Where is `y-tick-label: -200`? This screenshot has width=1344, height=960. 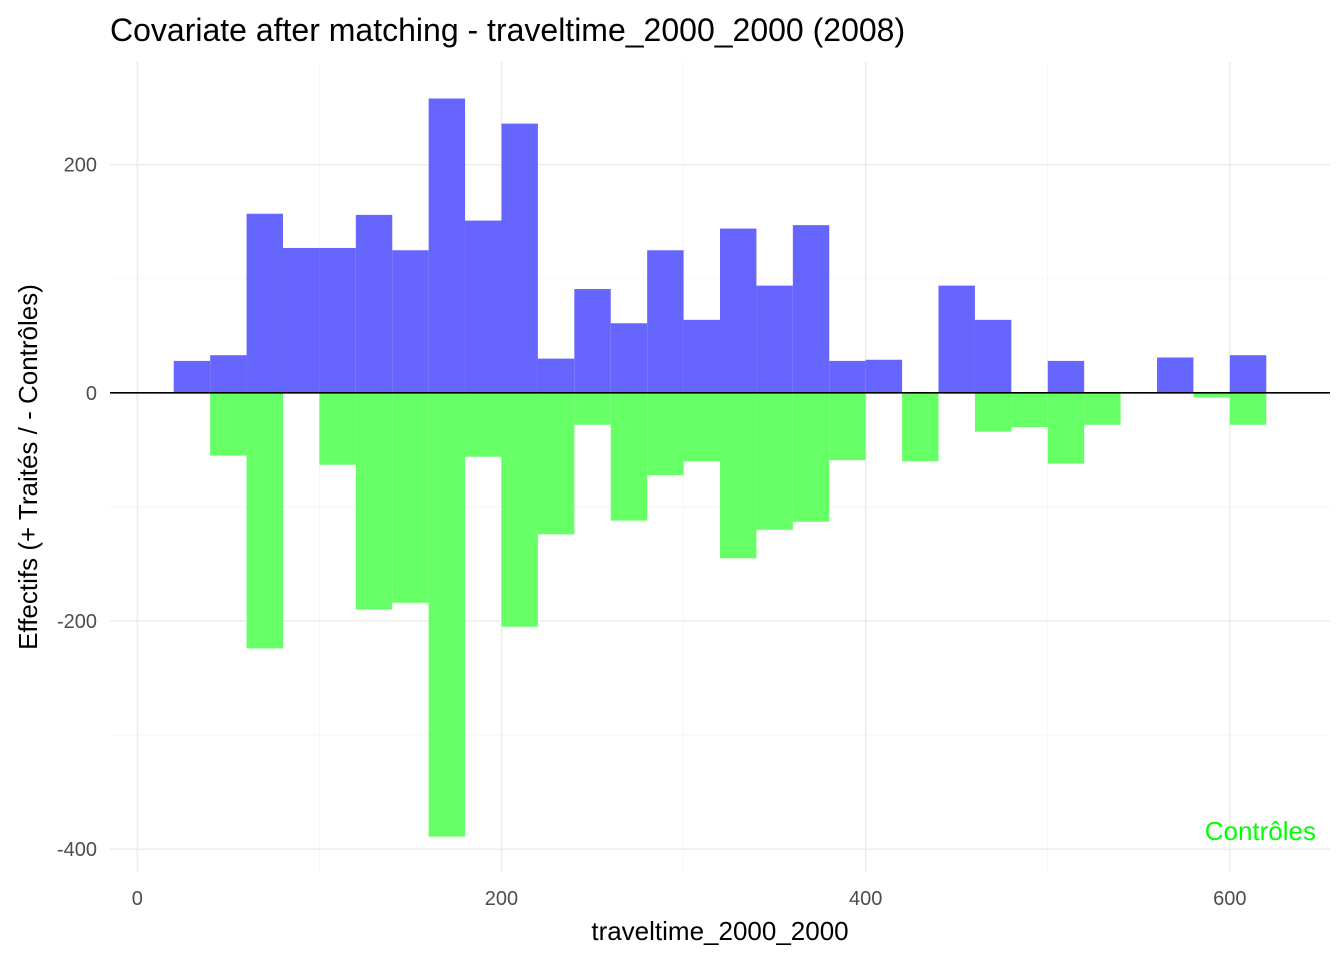
y-tick-label: -200 is located at coordinates (77, 622).